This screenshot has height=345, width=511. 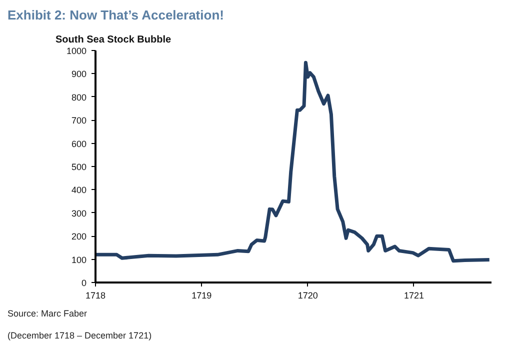 What do you see at coordinates (79, 213) in the screenshot?
I see `y-tick-label: 300` at bounding box center [79, 213].